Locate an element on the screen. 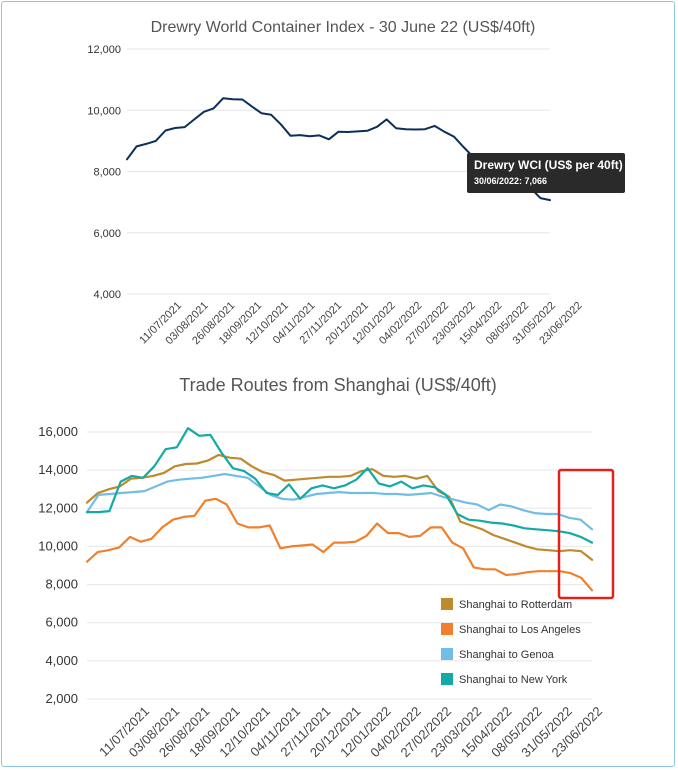 This screenshot has height=770, width=678. tooltip-box is located at coordinates (546, 173).